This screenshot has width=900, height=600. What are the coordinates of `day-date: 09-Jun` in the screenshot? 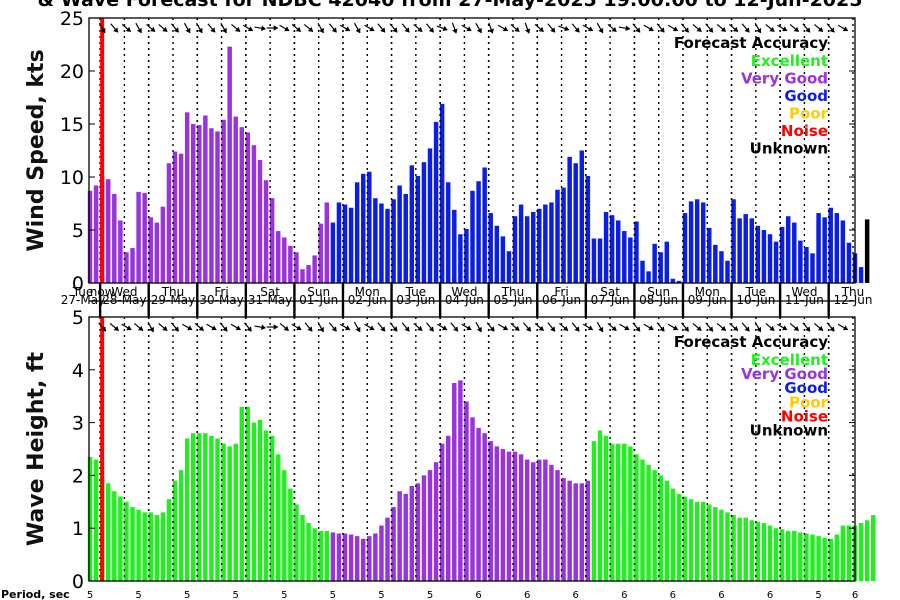 It's located at (707, 300).